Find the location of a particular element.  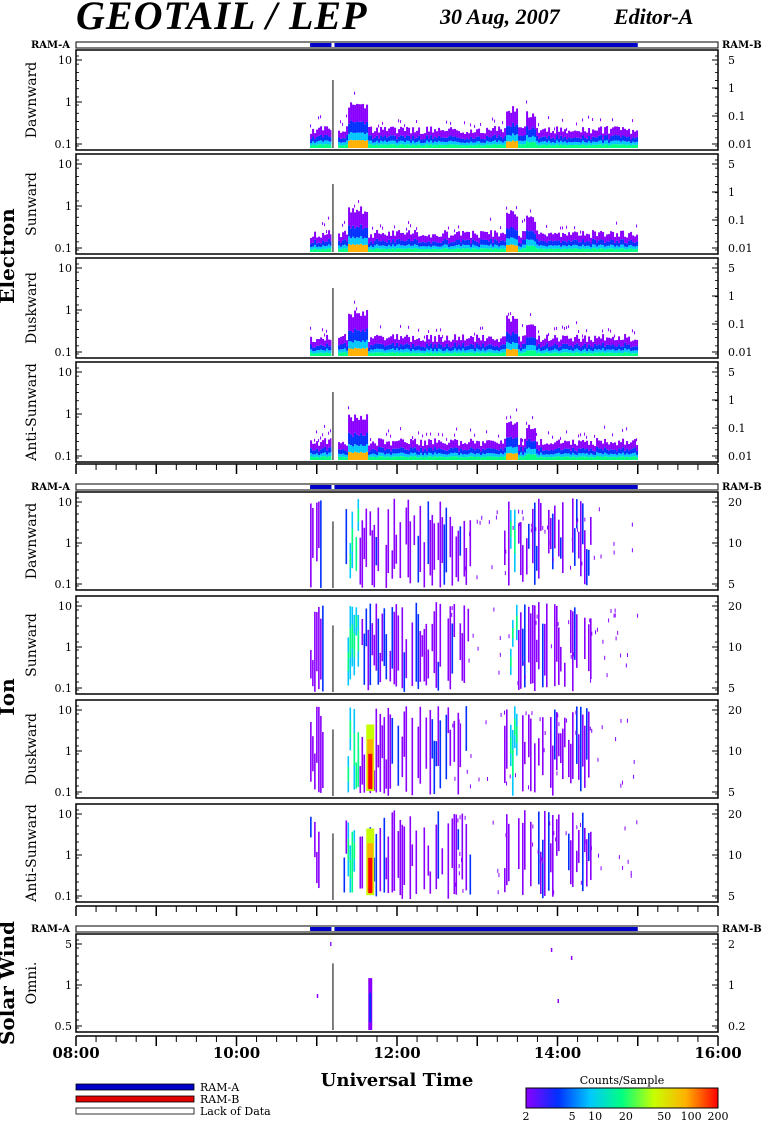

x-axis-label: Universal Time is located at coordinates (397, 1080).